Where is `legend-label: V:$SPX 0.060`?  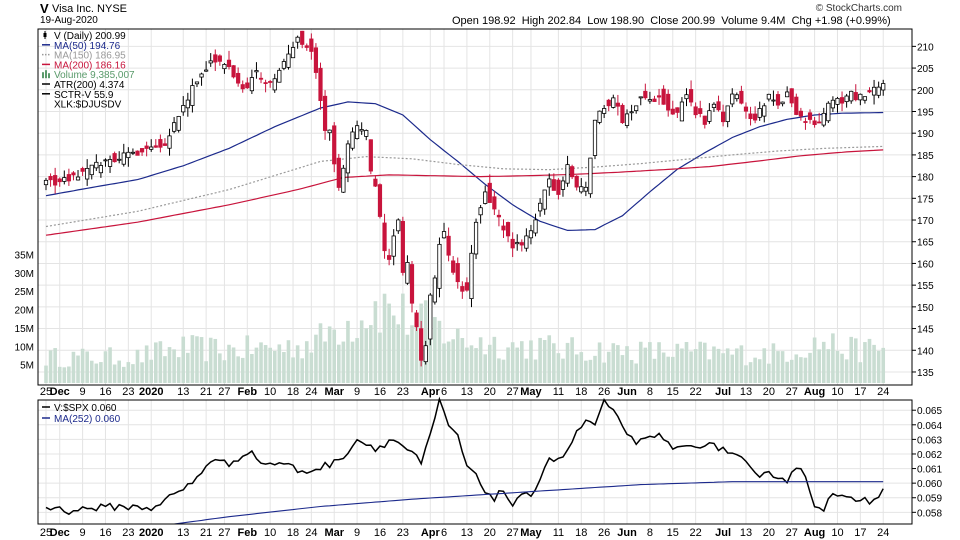
legend-label: V:$SPX 0.060 is located at coordinates (85, 408).